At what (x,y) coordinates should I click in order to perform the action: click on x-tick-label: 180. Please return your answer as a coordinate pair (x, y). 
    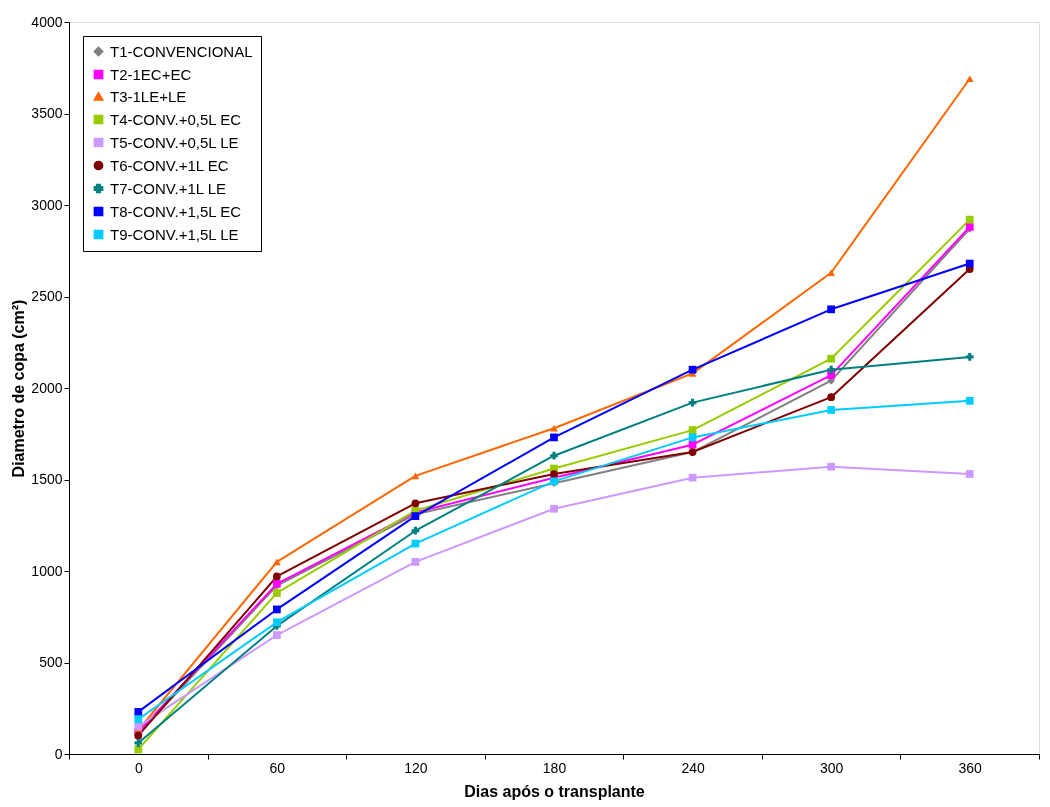
    Looking at the image, I should click on (554, 767).